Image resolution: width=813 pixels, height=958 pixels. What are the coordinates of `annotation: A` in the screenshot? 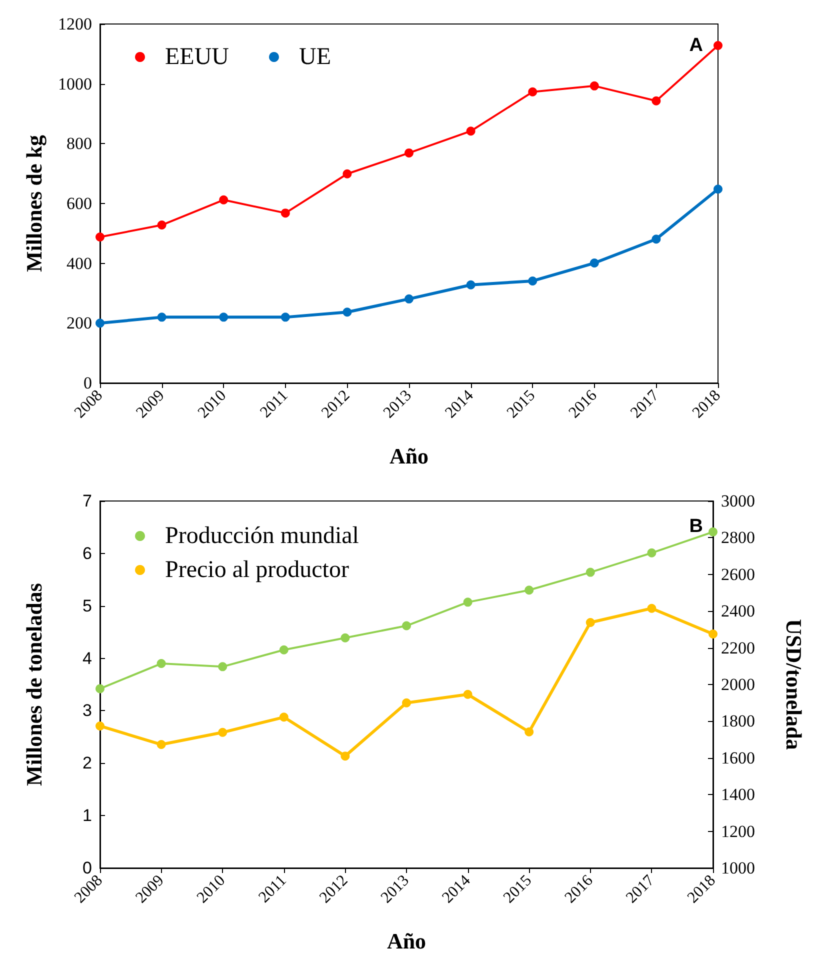 It's located at (696, 45).